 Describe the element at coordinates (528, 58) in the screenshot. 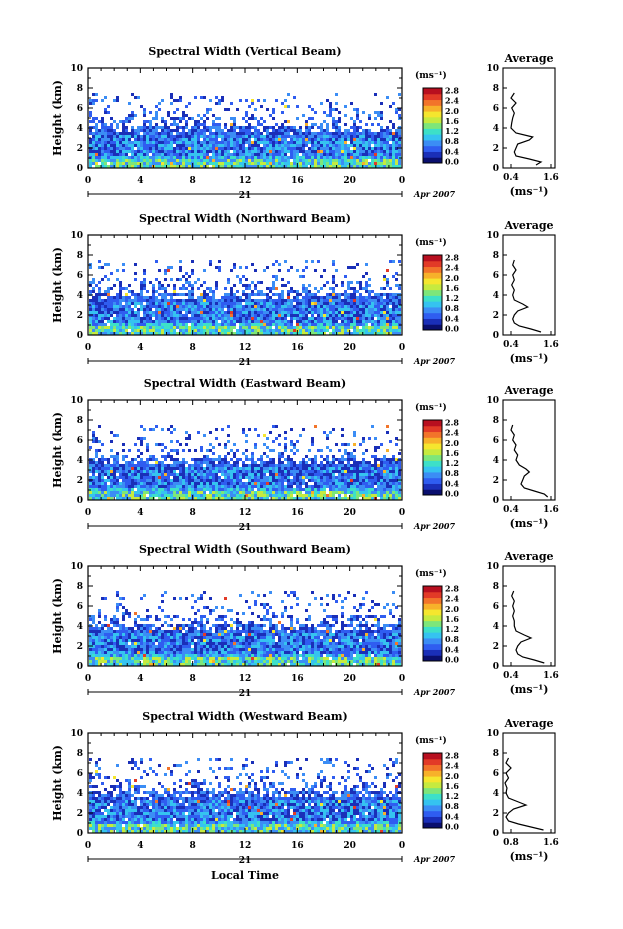

I see `average-title: Average` at that location.